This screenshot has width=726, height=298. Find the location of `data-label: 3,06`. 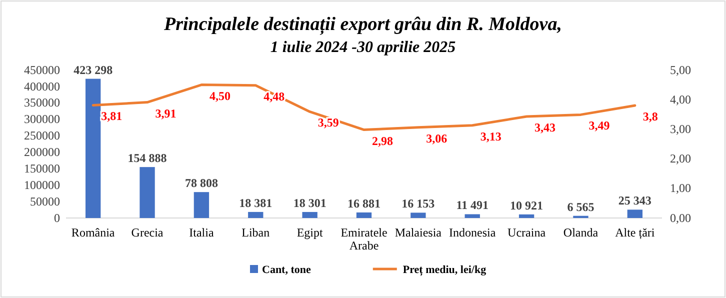

data-label: 3,06 is located at coordinates (437, 138).